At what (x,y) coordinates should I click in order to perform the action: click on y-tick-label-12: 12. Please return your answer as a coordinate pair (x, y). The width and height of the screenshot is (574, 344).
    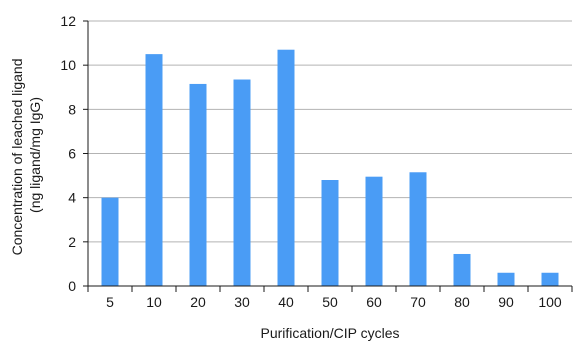
    Looking at the image, I should click on (68, 21).